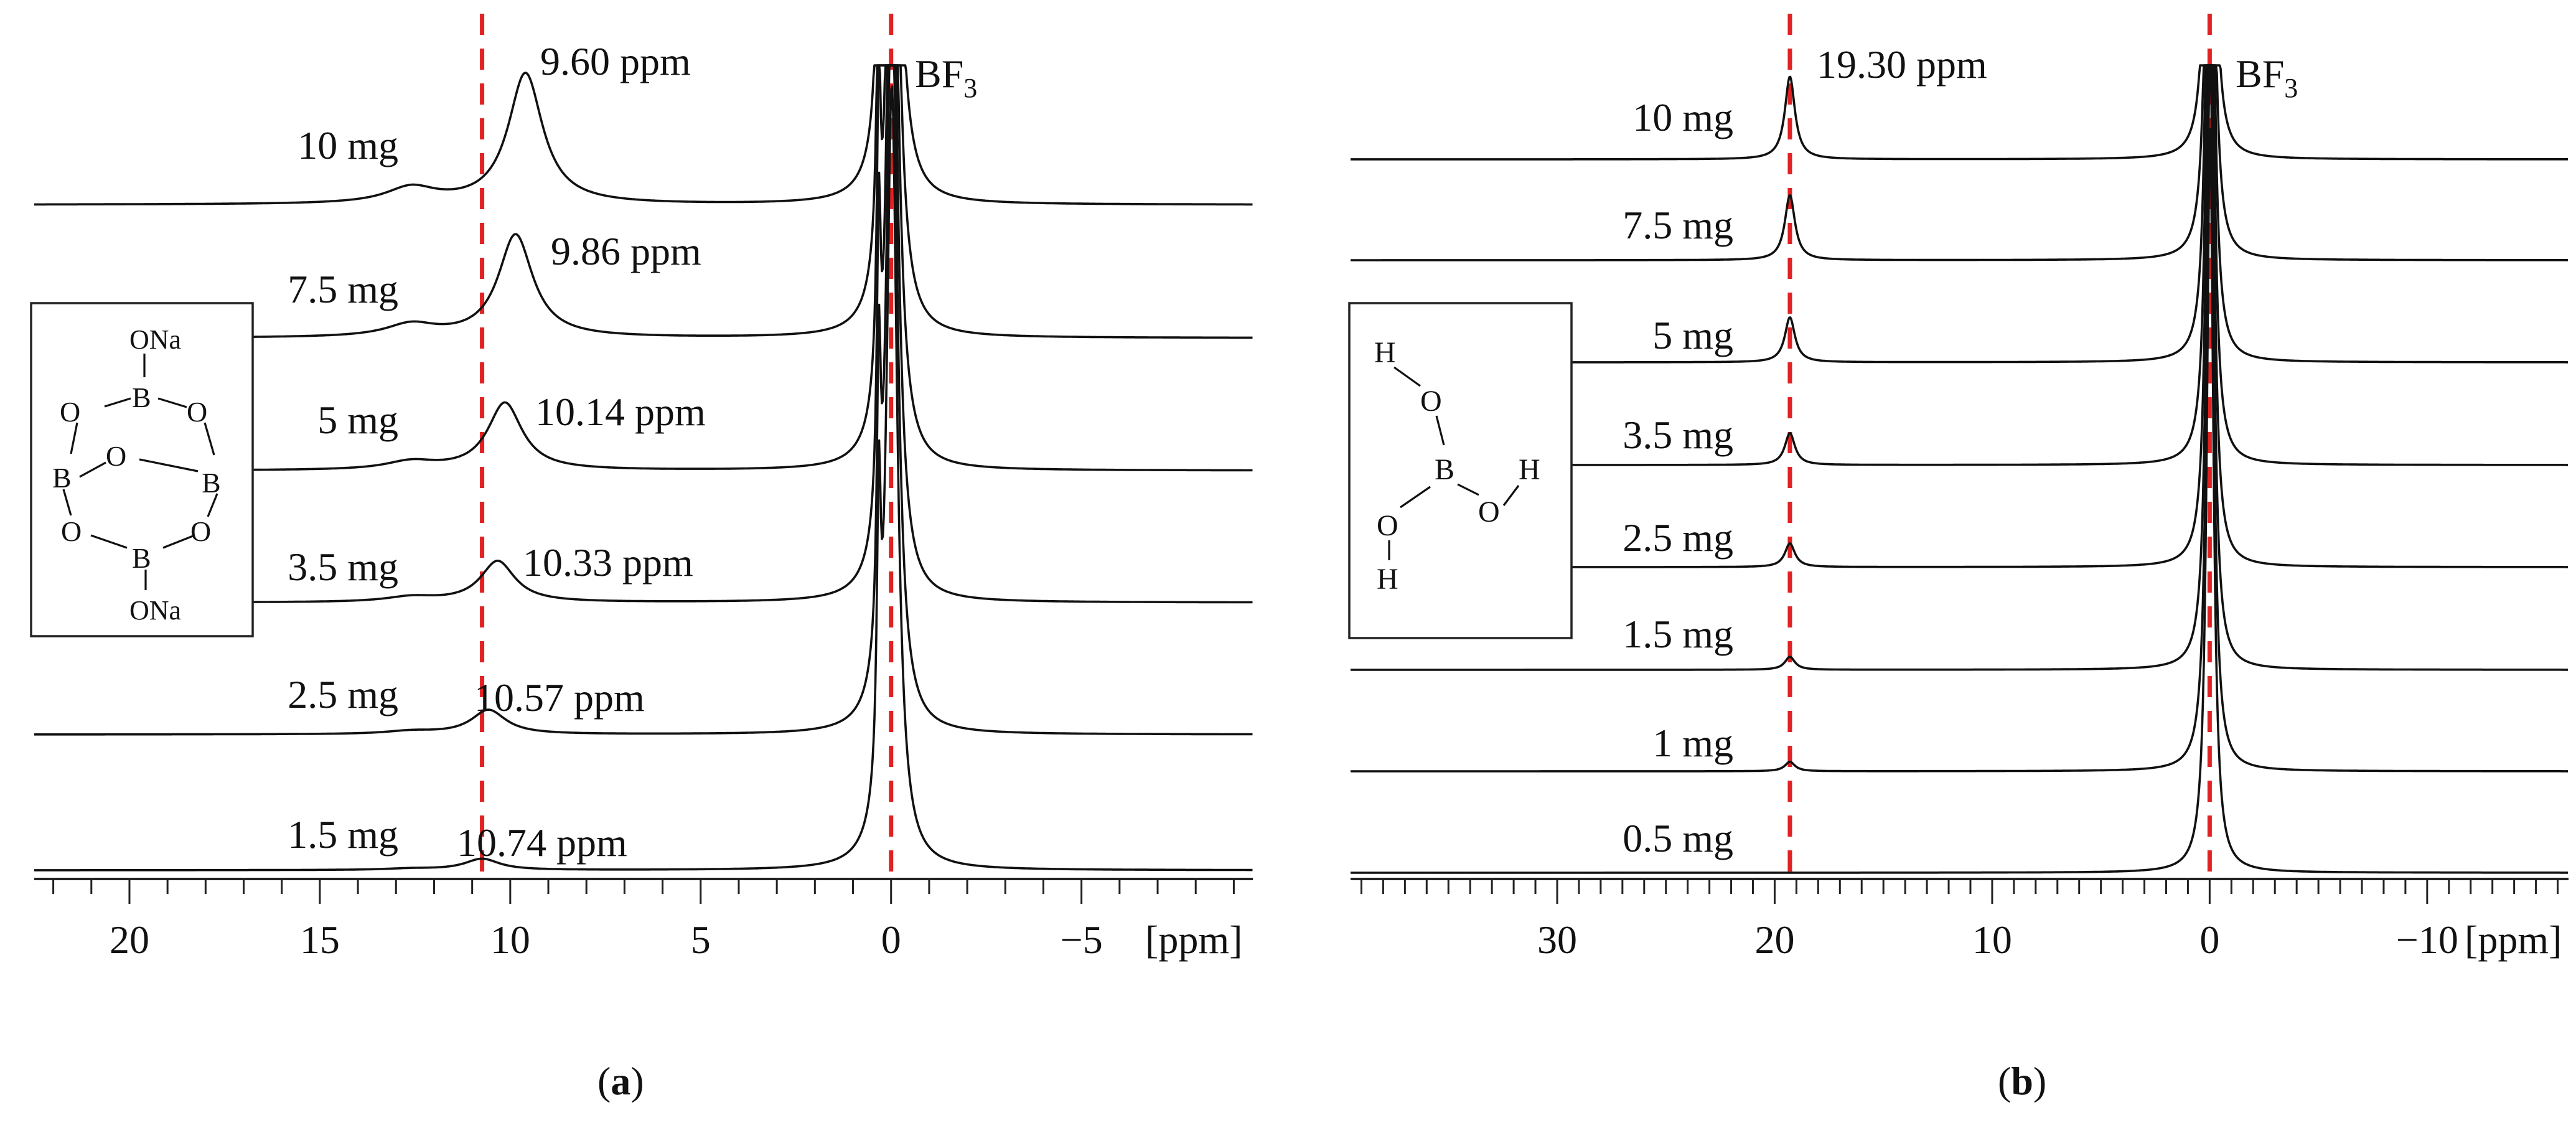 This screenshot has width=2576, height=1123. What do you see at coordinates (1678, 225) in the screenshot?
I see `panel-b-series-label-1: 7.5 mg` at bounding box center [1678, 225].